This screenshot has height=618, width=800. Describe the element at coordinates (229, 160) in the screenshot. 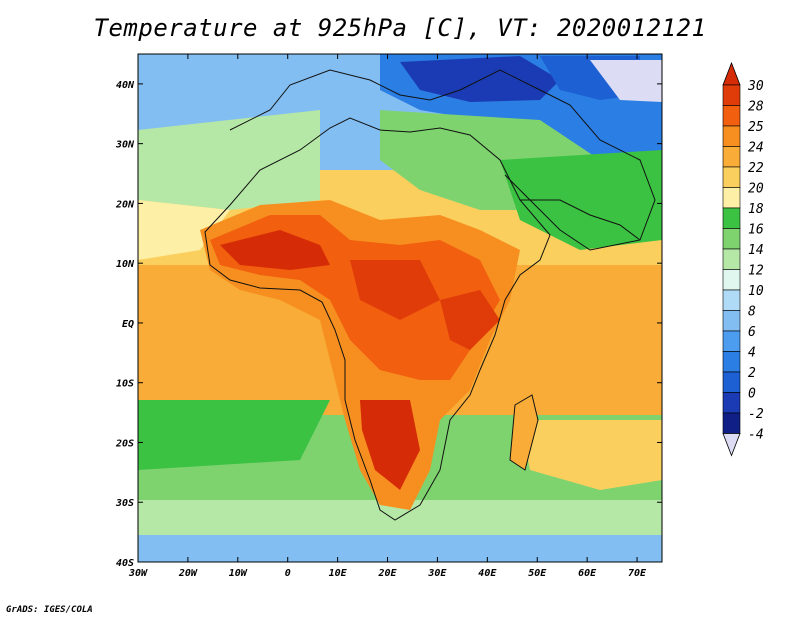

I see `field-sahara-north` at that location.